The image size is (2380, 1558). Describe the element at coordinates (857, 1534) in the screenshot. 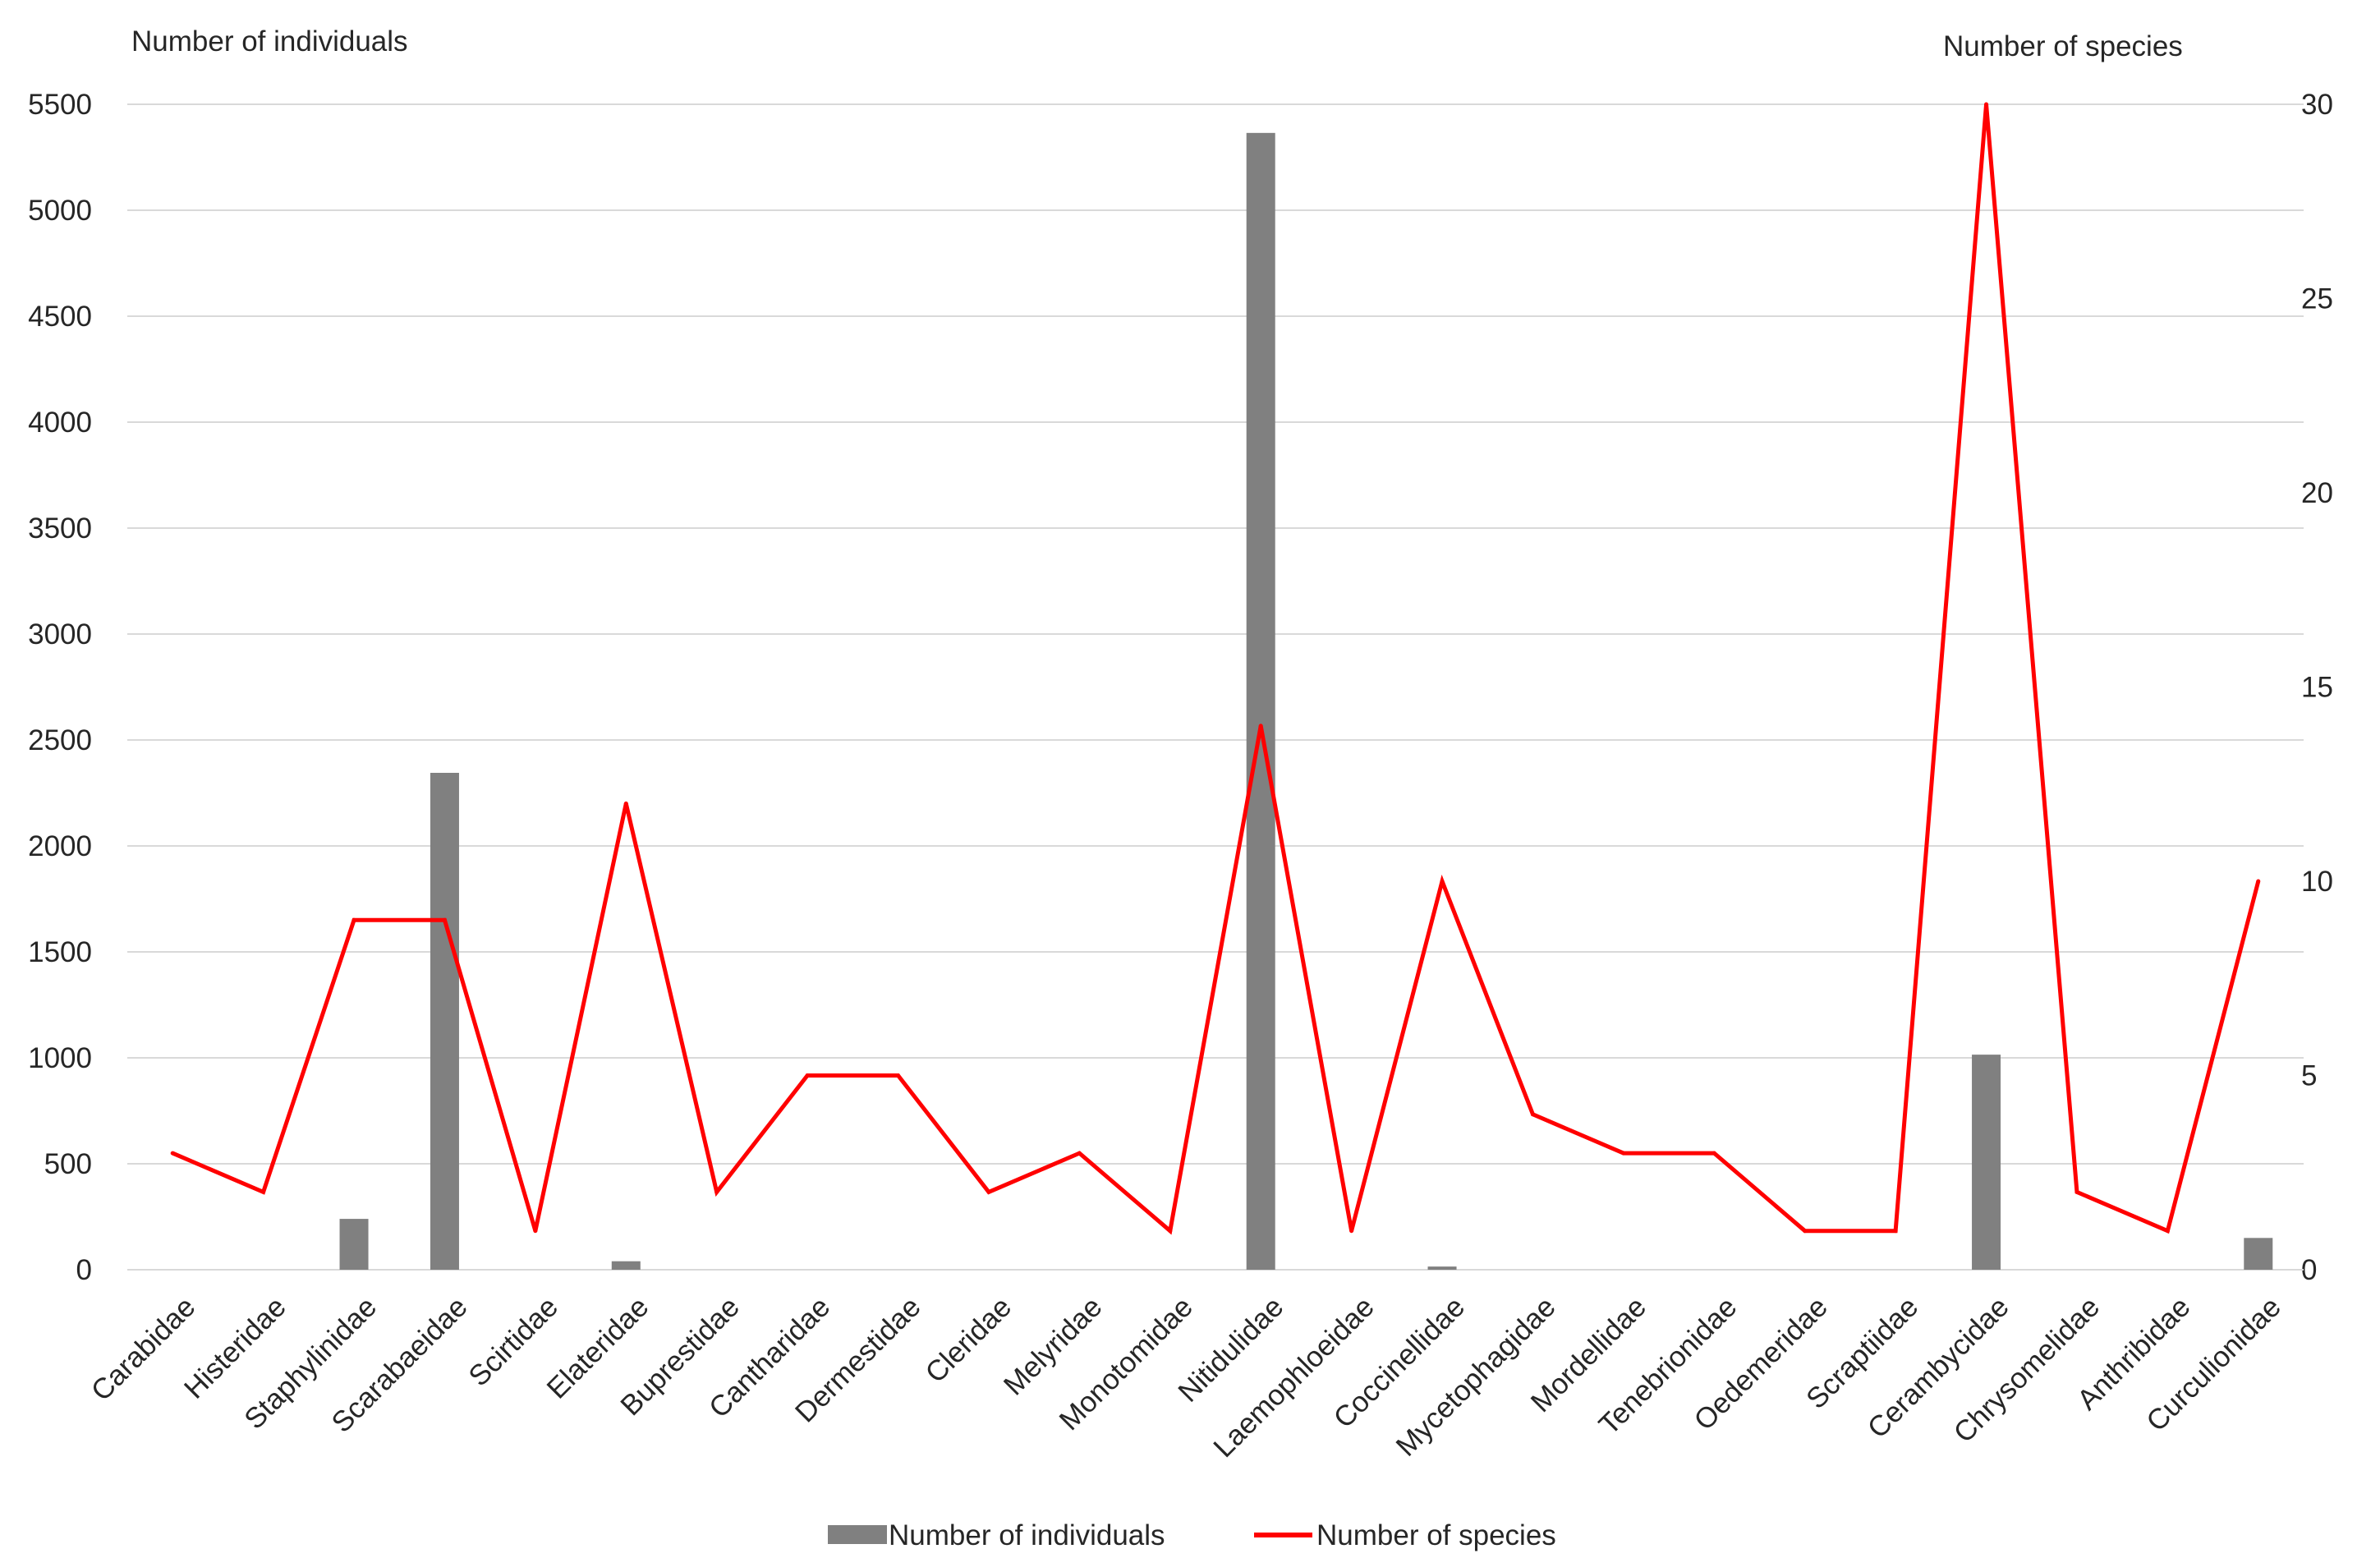

I see `legend-bar-swatch` at that location.